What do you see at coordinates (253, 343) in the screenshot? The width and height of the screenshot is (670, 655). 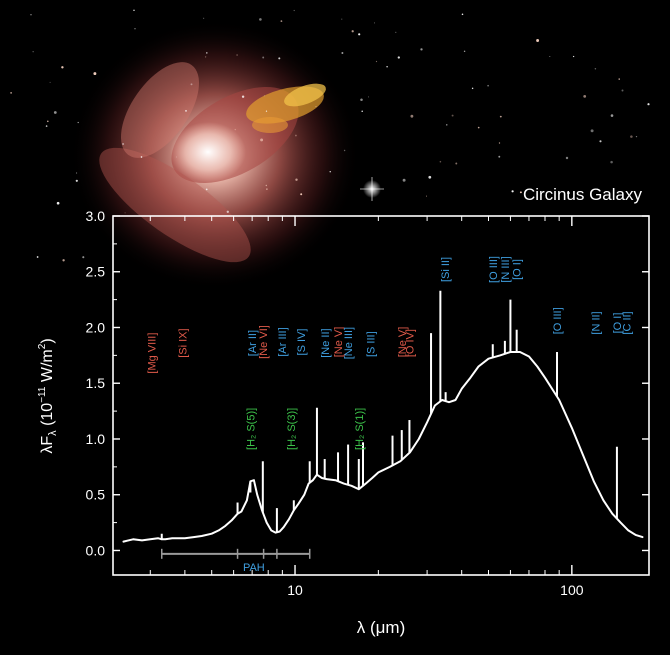 I see `emission-line-label: [Ar II]` at bounding box center [253, 343].